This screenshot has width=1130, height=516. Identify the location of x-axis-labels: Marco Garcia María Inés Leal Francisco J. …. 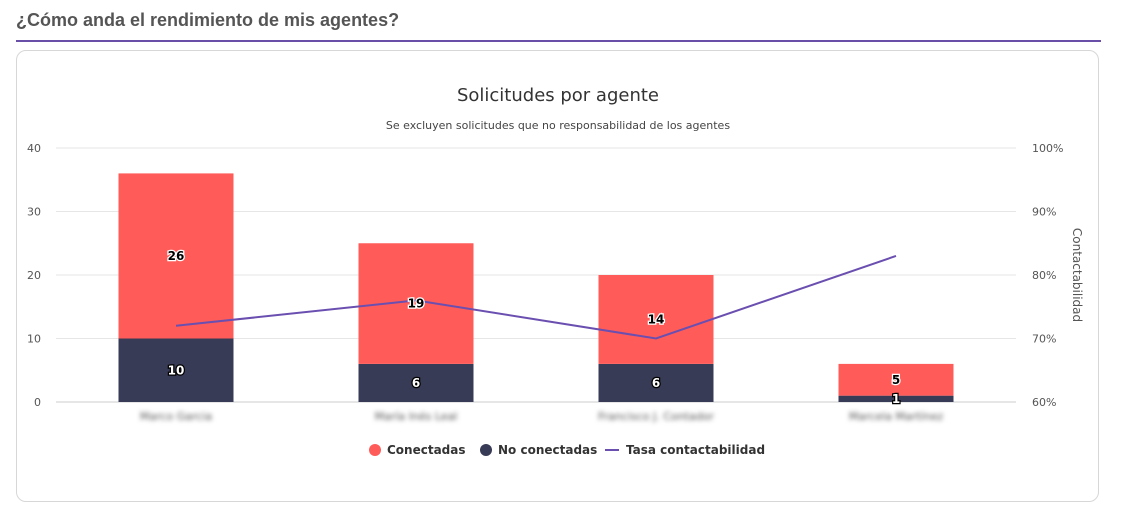
(541, 416).